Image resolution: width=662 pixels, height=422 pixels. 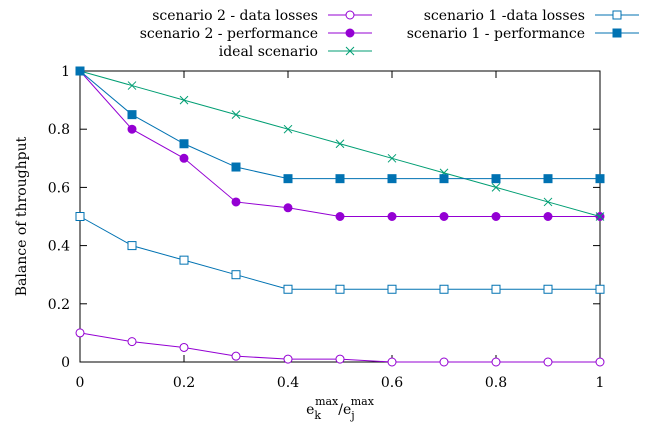 I want to click on legend-label: scenario 1 - performance, so click(x=496, y=34).